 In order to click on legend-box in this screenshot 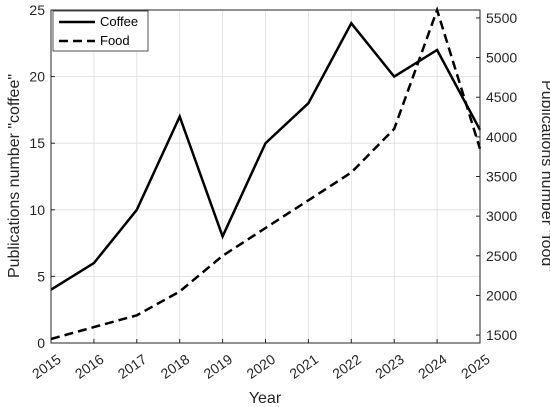, I will do `click(100, 31)`.